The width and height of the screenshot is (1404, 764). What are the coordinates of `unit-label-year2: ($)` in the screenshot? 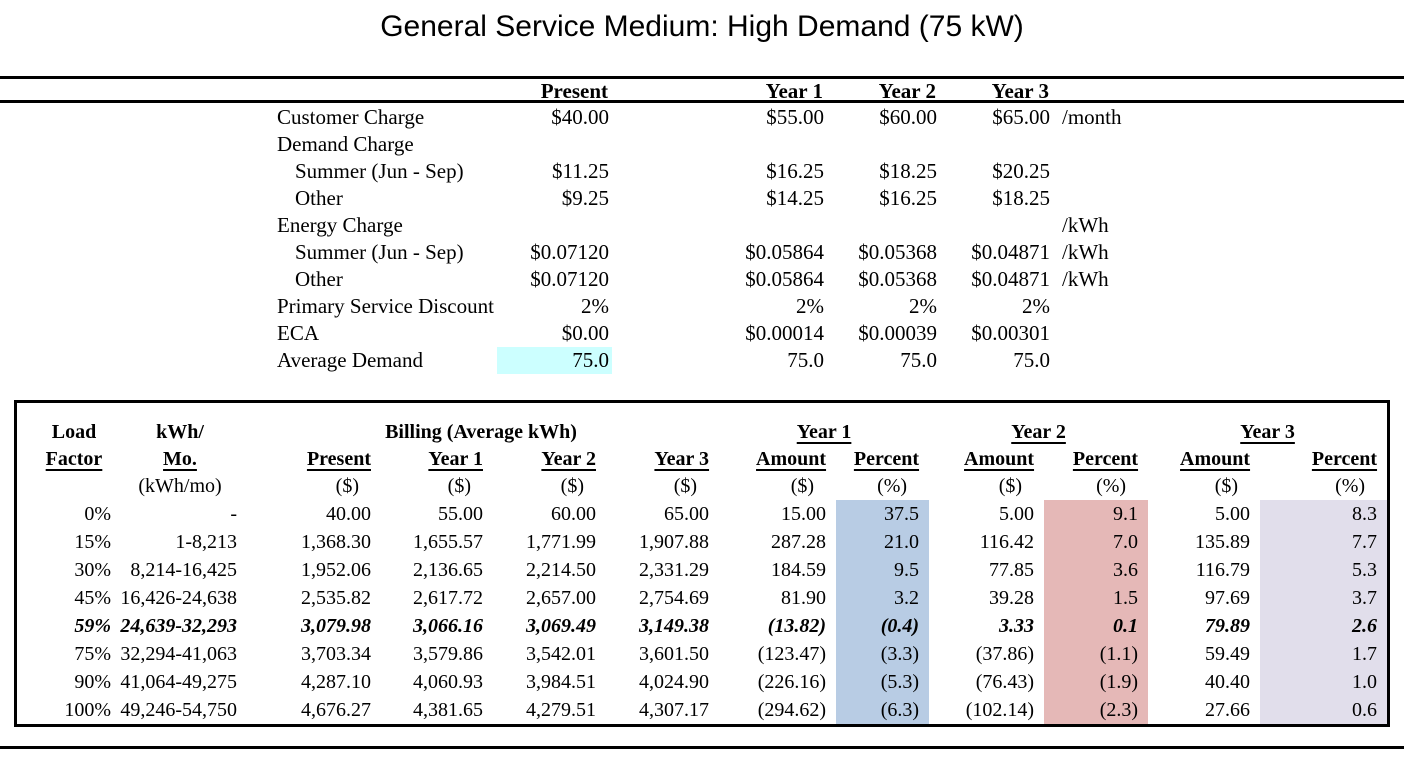 It's located at (572, 486).